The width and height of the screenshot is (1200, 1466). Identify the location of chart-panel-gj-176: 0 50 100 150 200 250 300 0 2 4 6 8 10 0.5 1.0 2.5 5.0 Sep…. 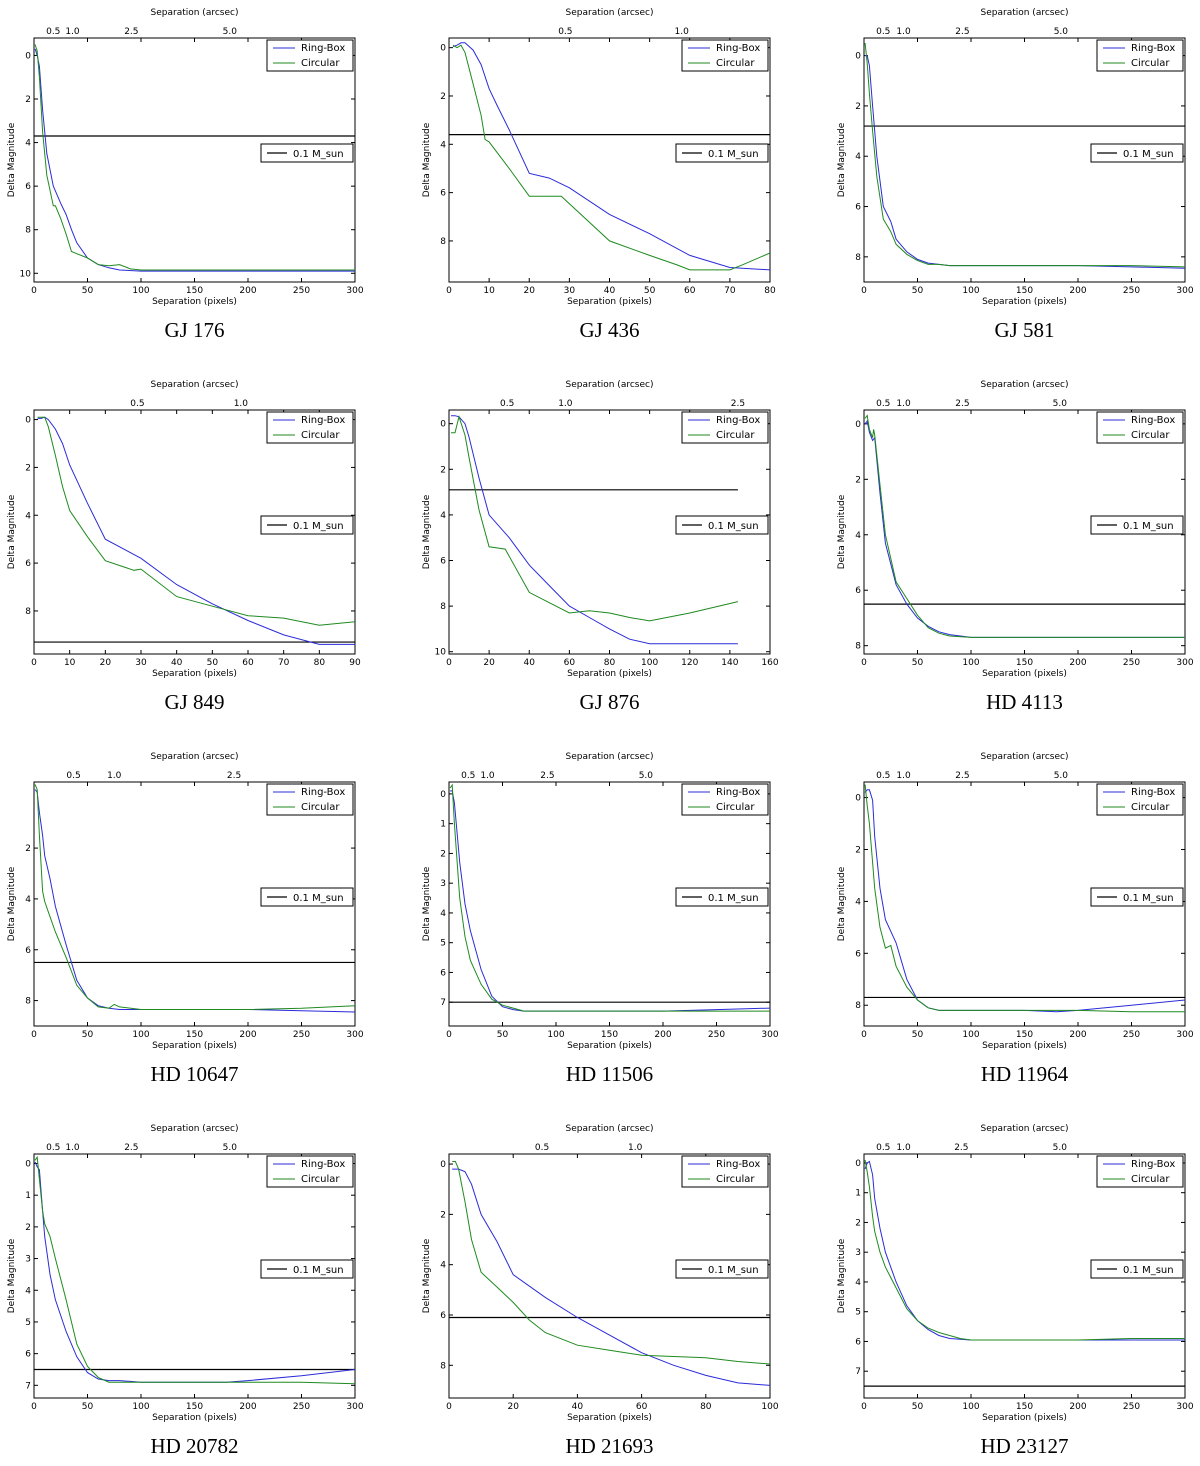
(200, 175).